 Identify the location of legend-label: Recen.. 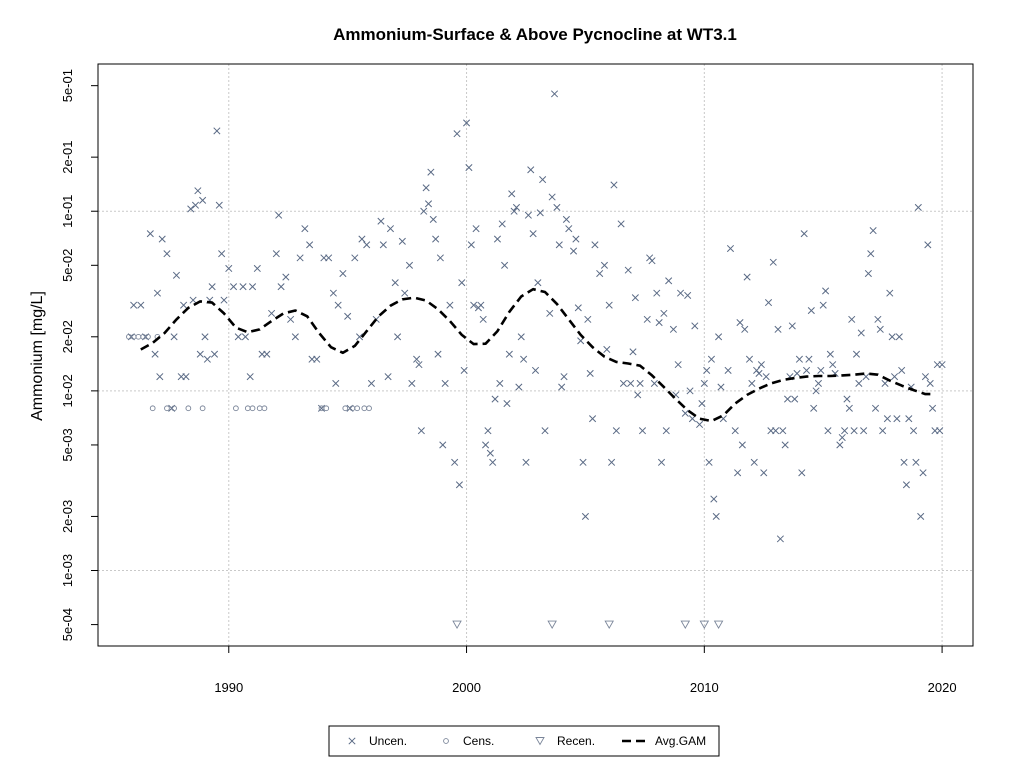
(576, 741).